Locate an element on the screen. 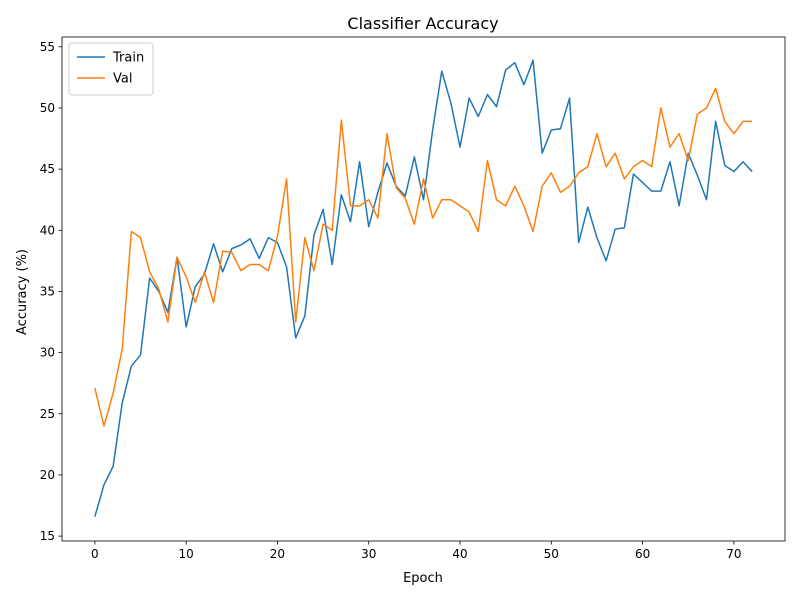 Image resolution: width=800 pixels, height=600 pixels. y-tick-label: 40 is located at coordinates (47, 230).